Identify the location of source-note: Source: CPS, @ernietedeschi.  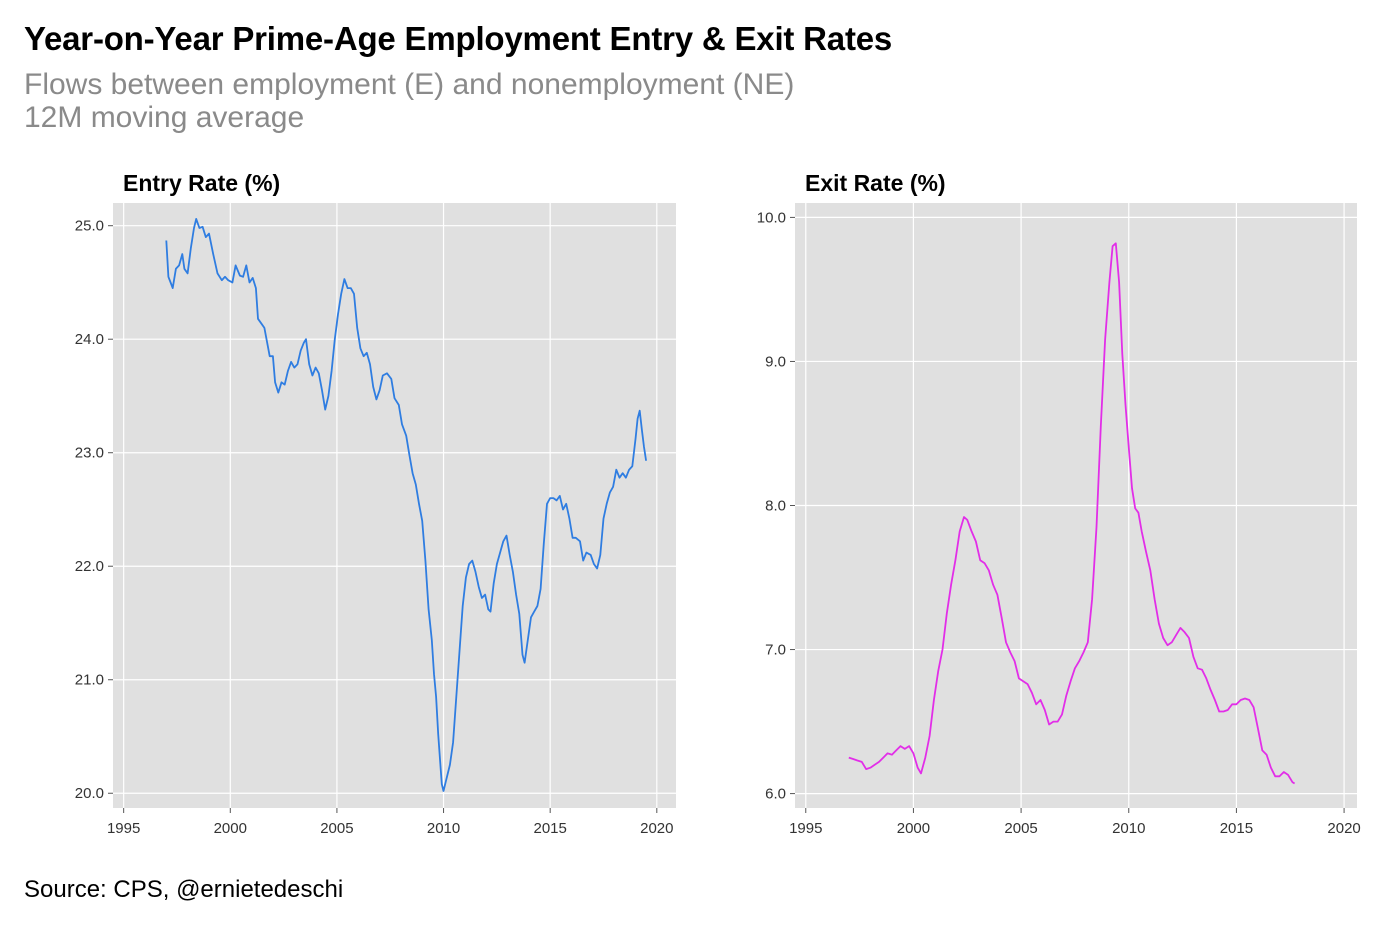
(184, 889).